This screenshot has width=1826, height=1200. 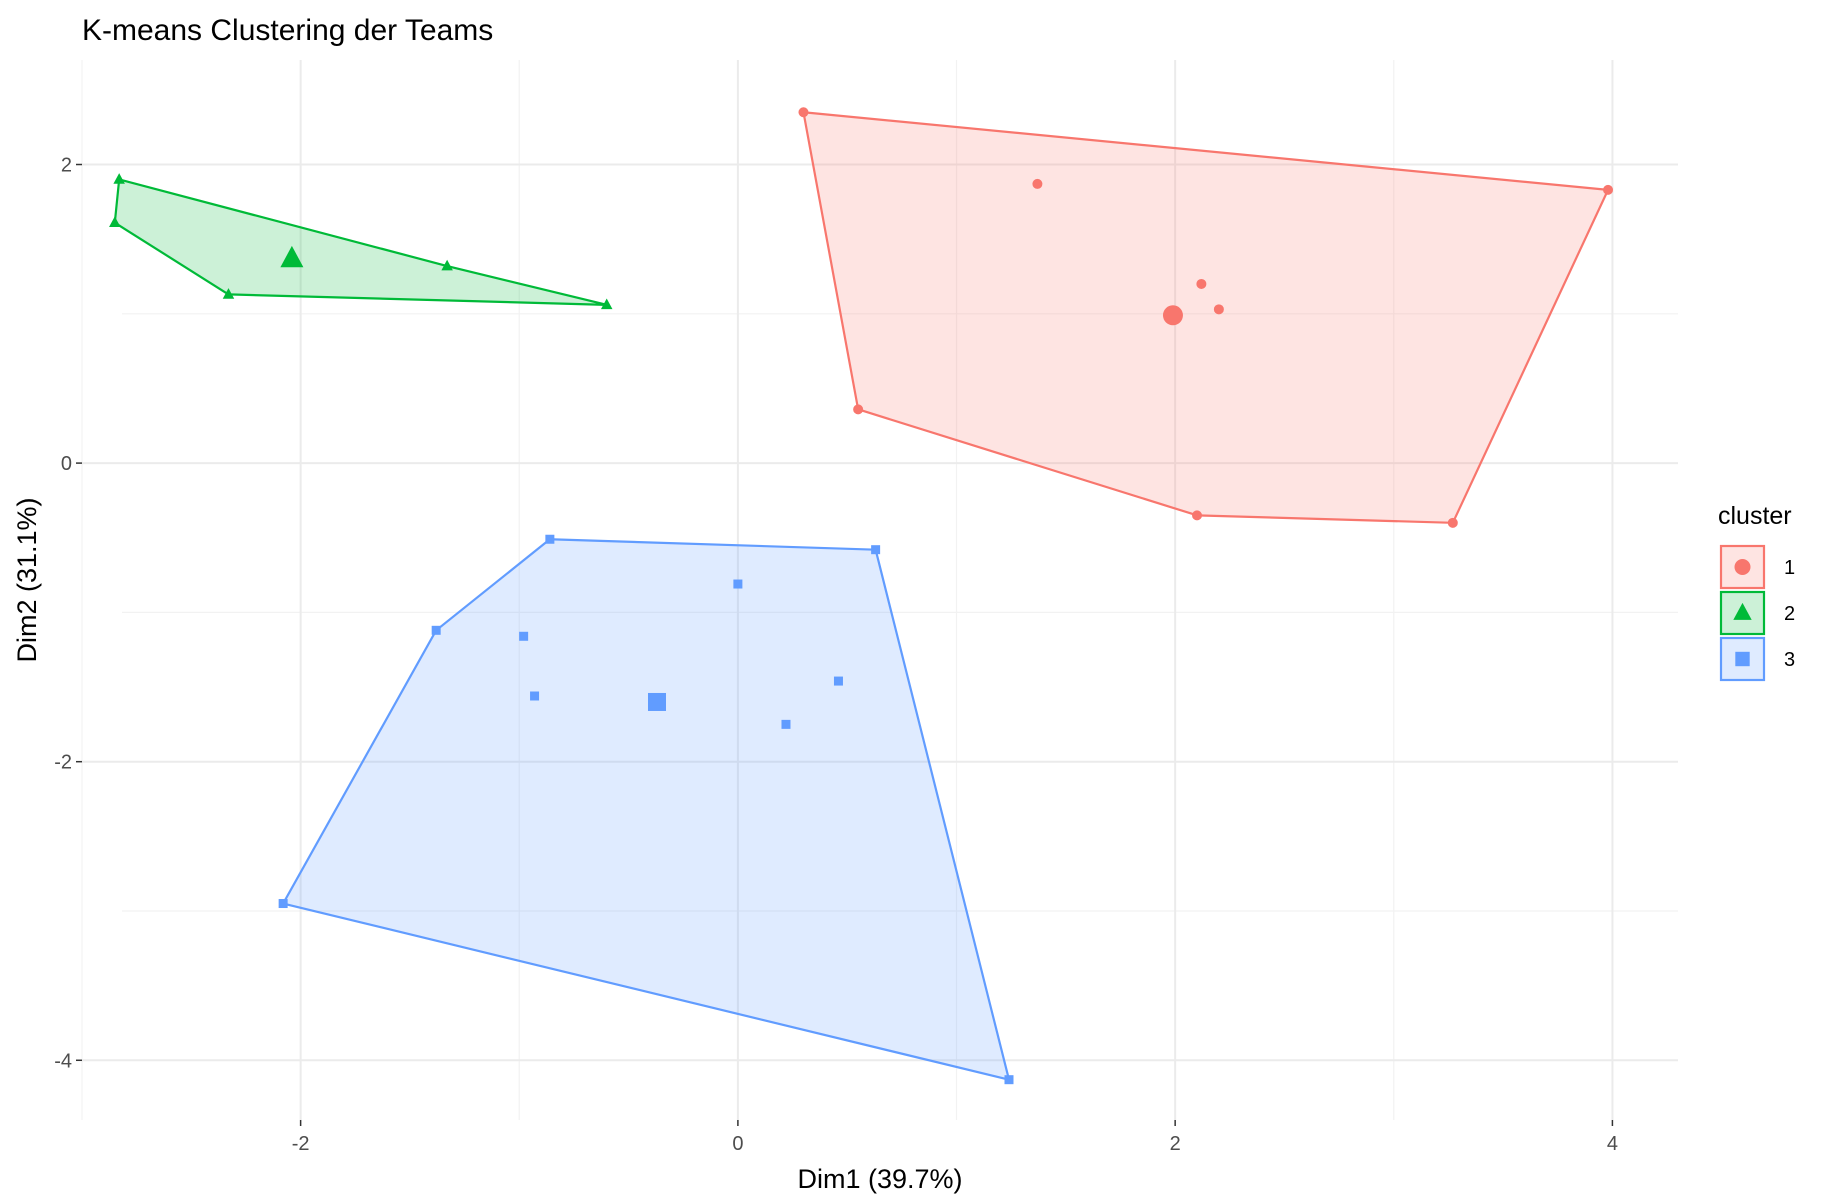 I want to click on legend-label-1: 1, so click(x=1789, y=568).